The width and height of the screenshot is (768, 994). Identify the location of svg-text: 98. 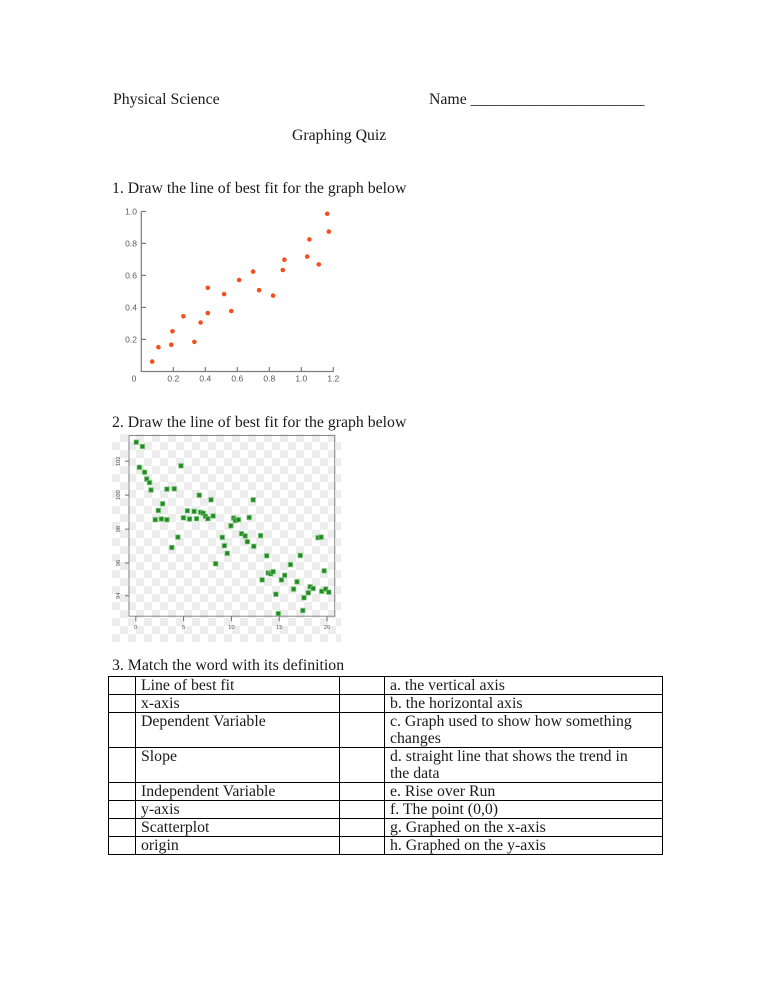
(119, 529).